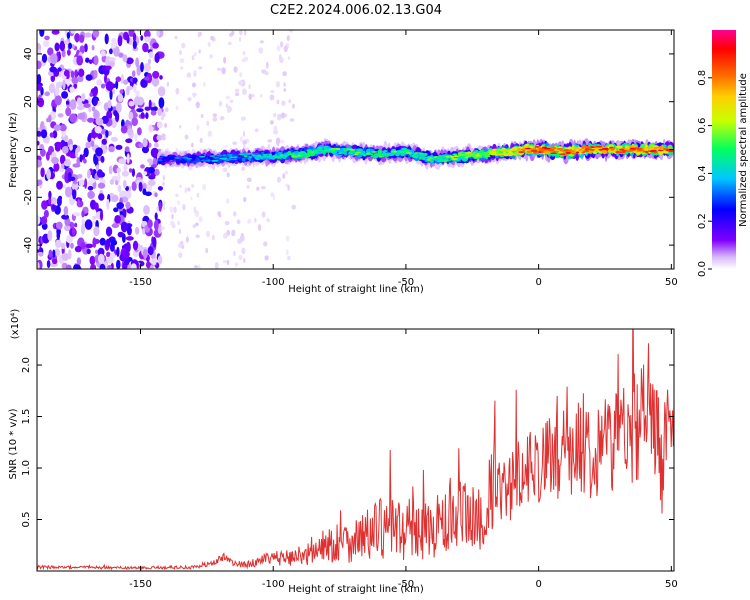 The width and height of the screenshot is (750, 600). Describe the element at coordinates (28, 245) in the screenshot. I see `y-tick-label: -40` at that location.